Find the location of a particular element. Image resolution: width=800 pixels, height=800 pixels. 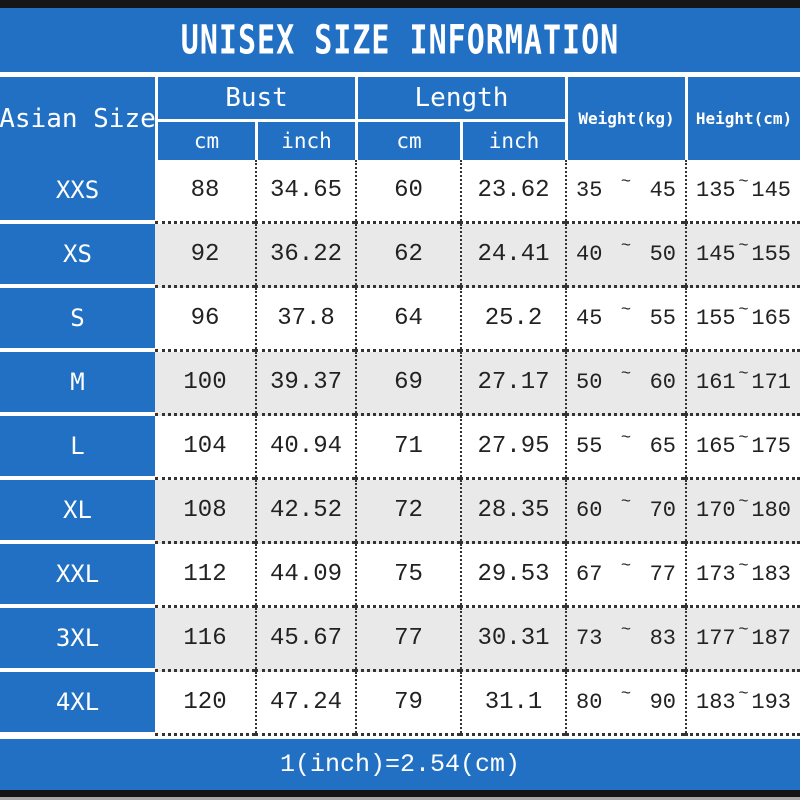

bust-inch-value: 36.22 is located at coordinates (305, 256).